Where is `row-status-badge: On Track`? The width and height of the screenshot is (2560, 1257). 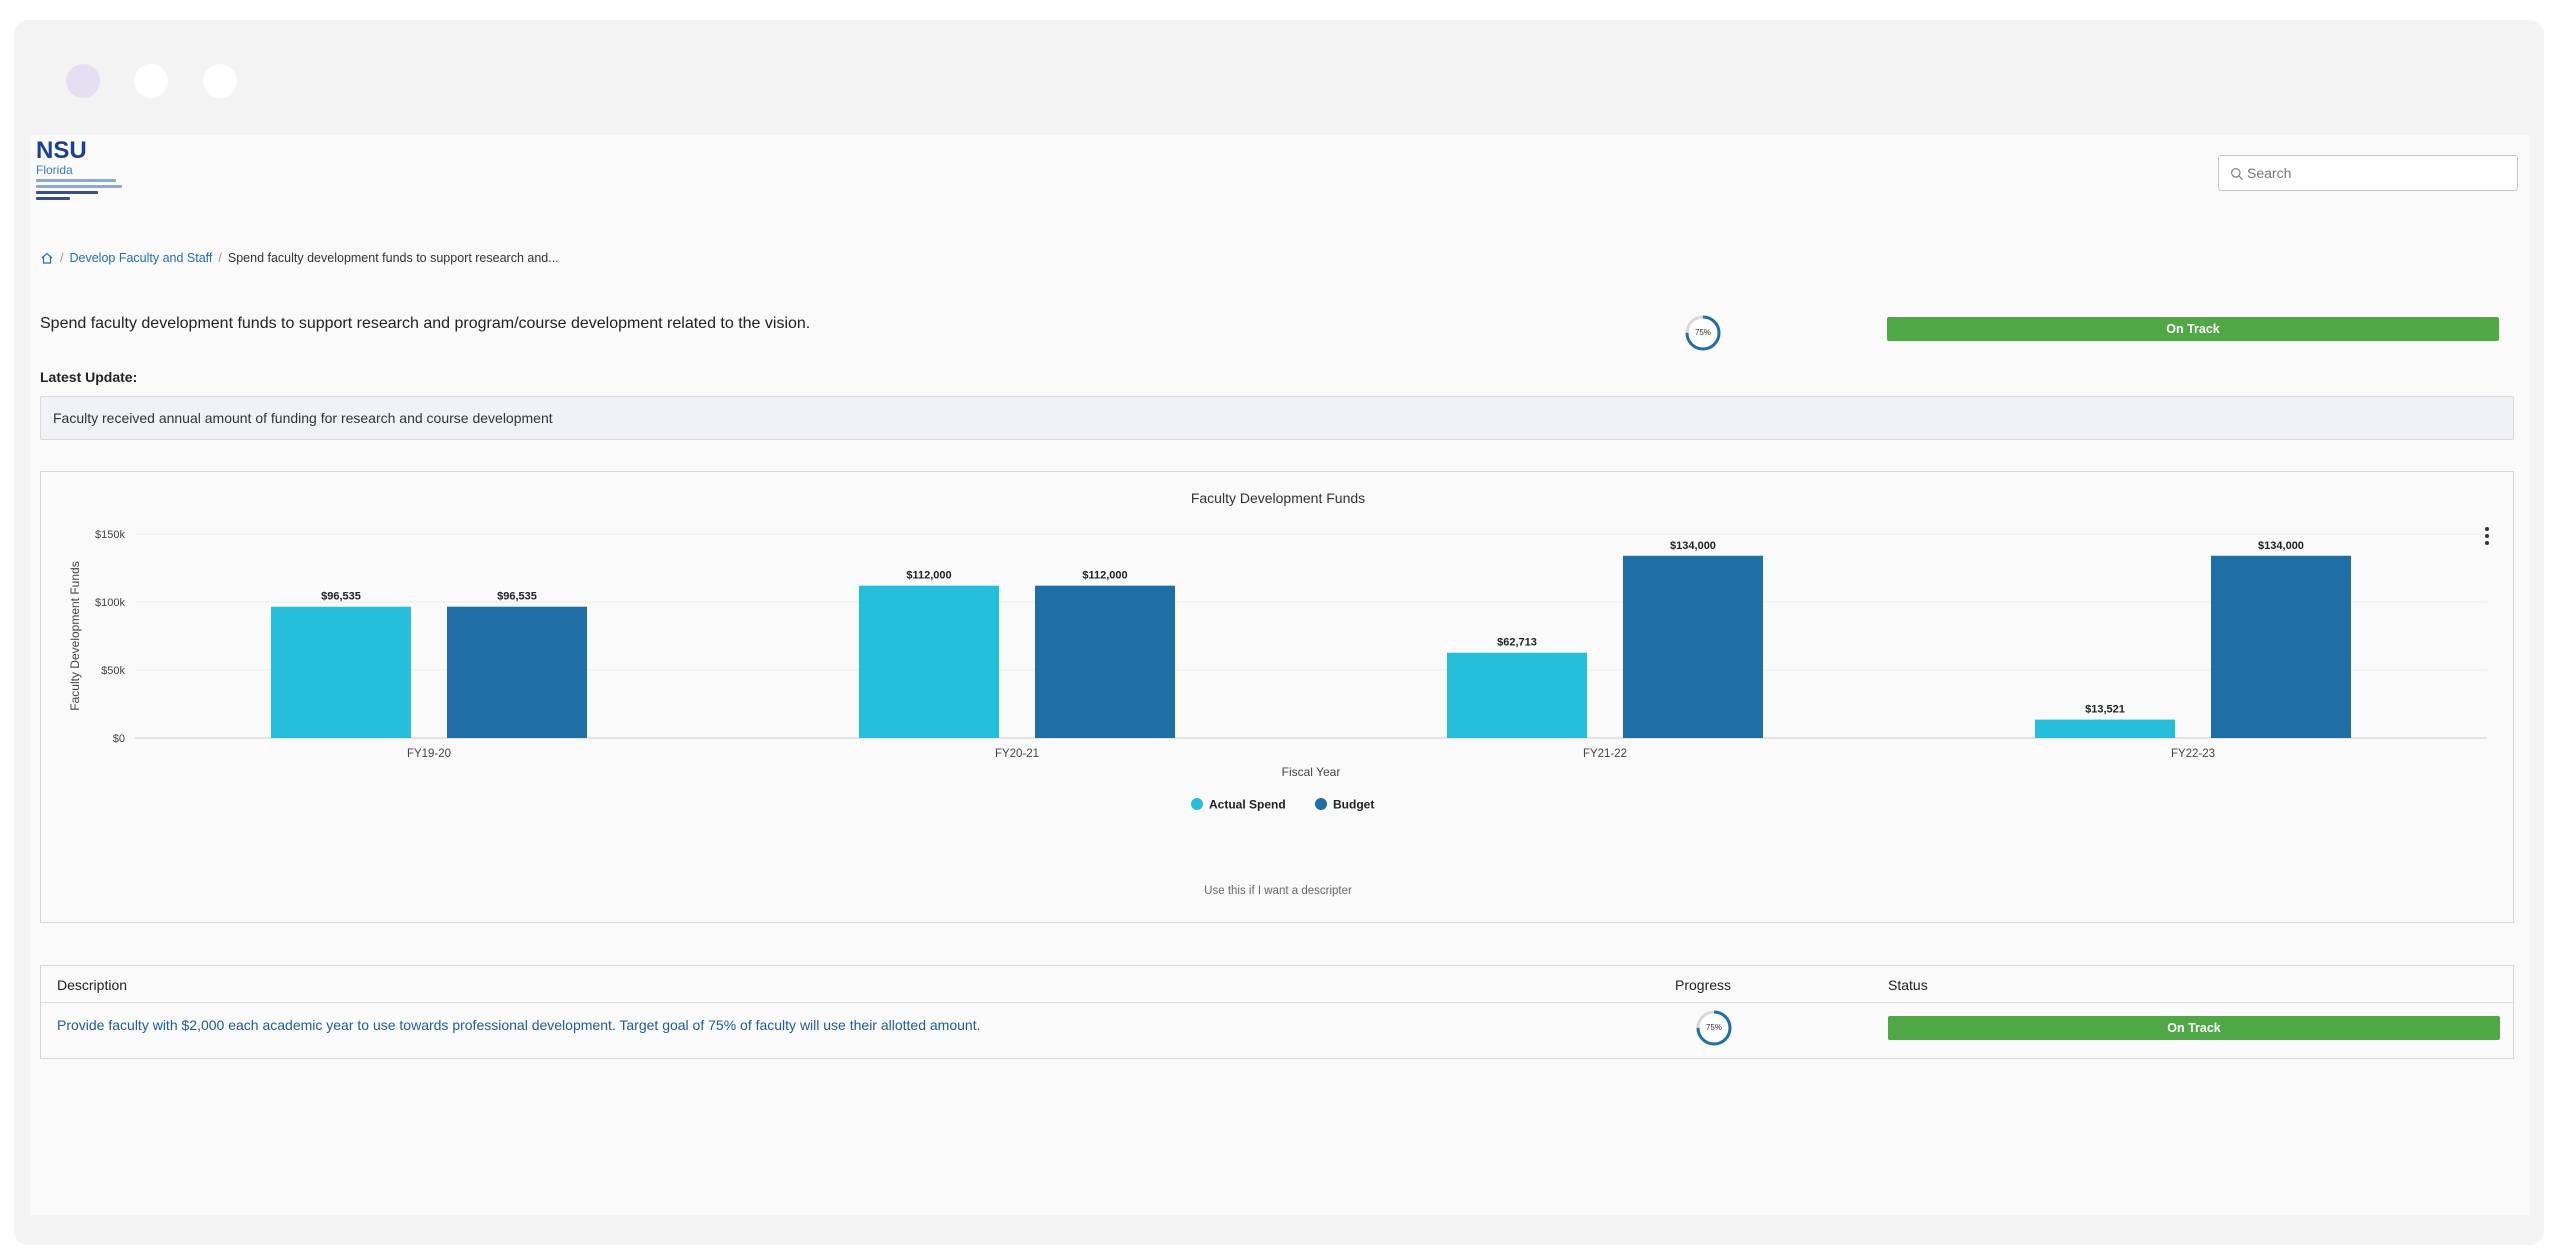 row-status-badge: On Track is located at coordinates (2194, 1028).